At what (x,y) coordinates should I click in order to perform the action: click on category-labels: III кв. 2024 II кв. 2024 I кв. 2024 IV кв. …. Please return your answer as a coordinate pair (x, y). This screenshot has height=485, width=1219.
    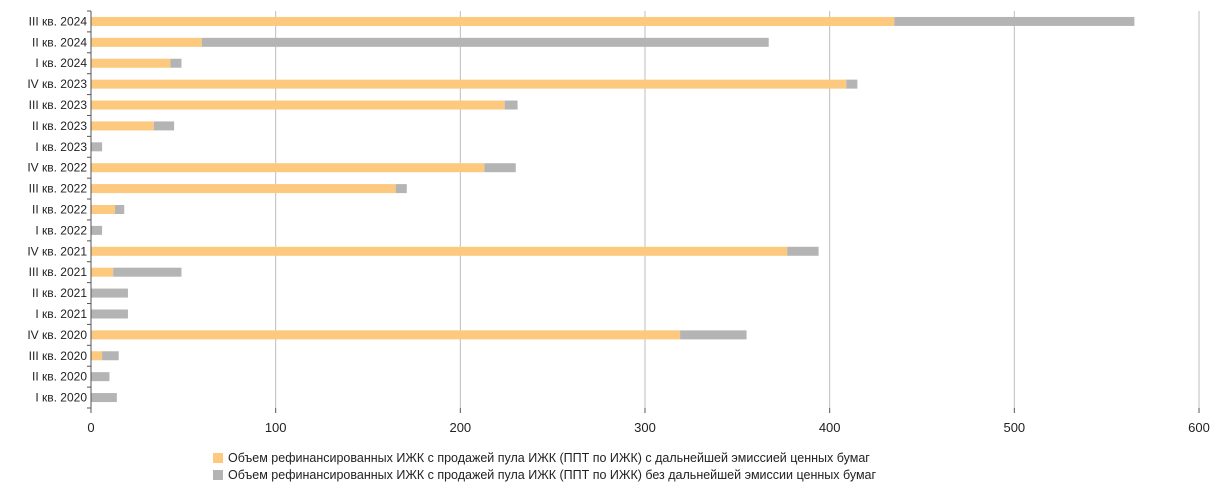
    Looking at the image, I should click on (57, 209).